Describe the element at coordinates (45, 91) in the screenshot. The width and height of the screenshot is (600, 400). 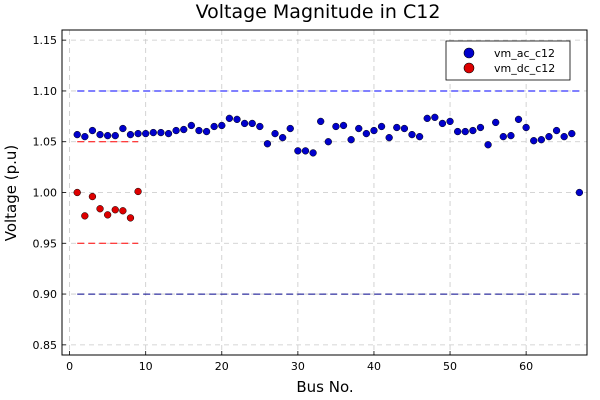
I see `y-tick-label: 1.10` at that location.